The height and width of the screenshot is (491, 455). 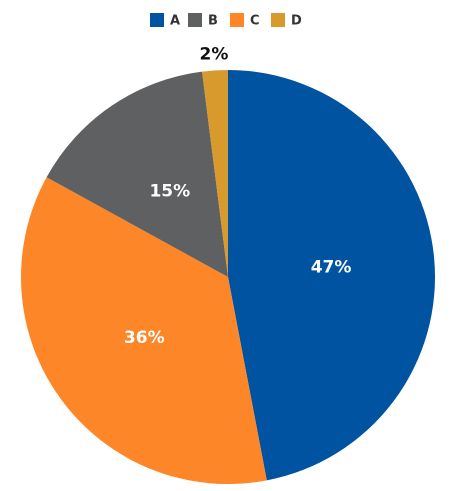 I want to click on legend-label: B, so click(x=213, y=21).